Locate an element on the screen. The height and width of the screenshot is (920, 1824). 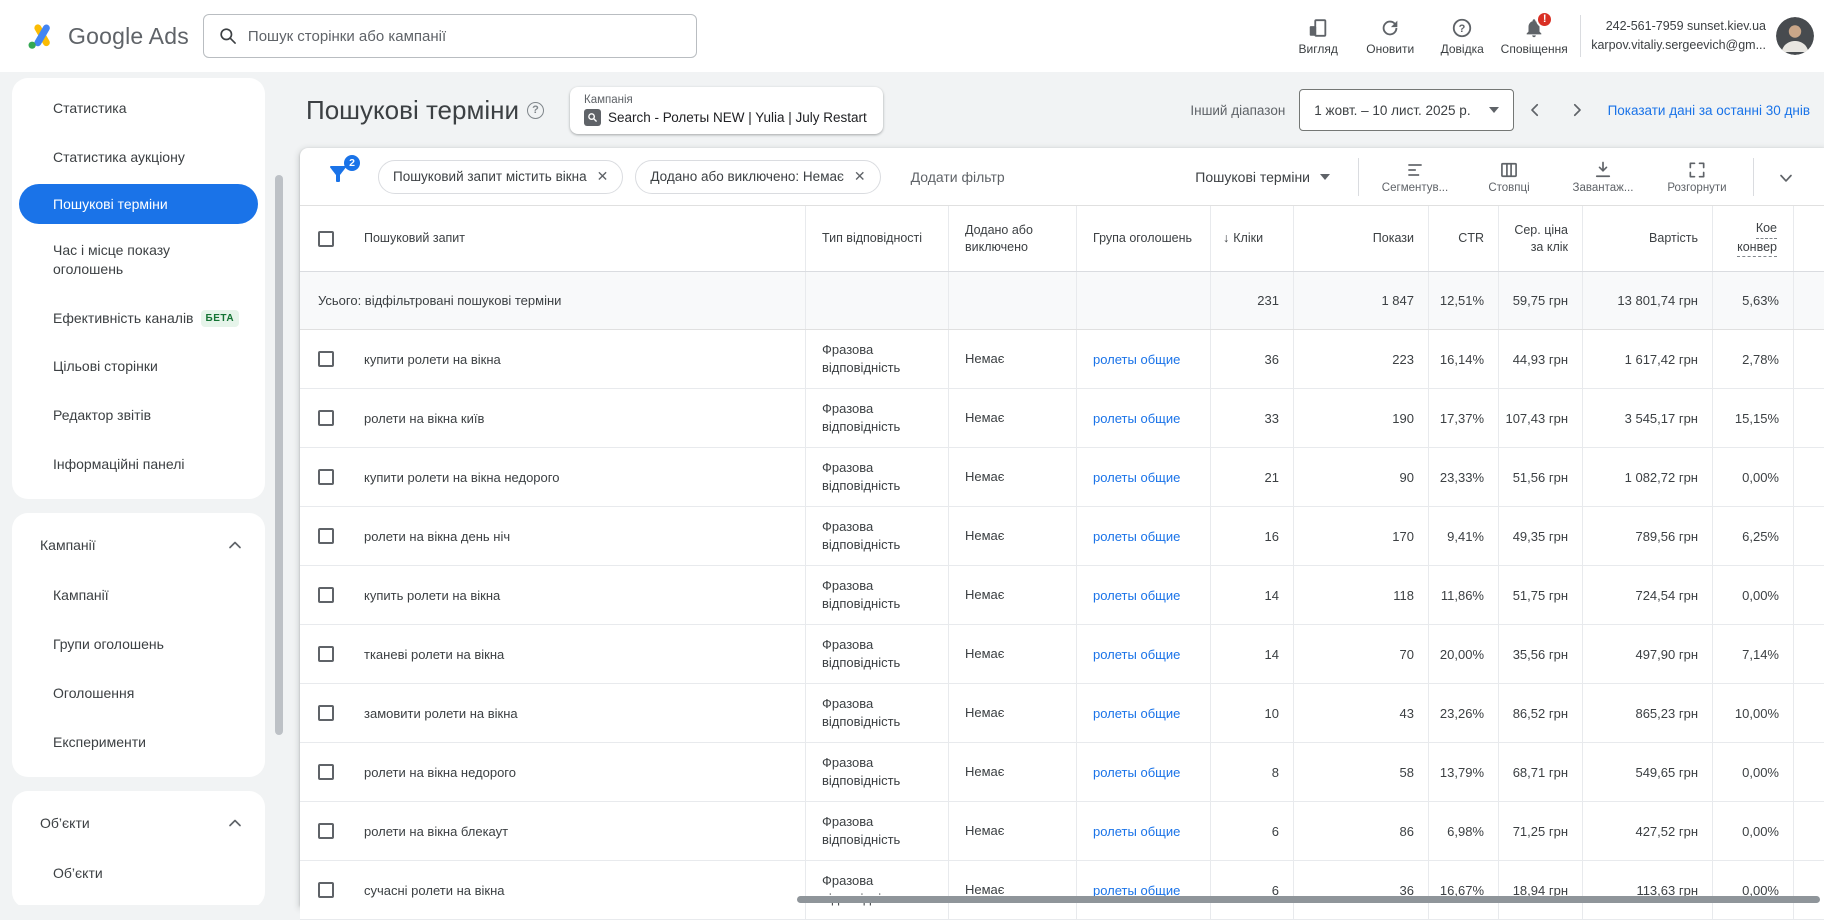
google-ads-logo-icon is located at coordinates (42, 36).